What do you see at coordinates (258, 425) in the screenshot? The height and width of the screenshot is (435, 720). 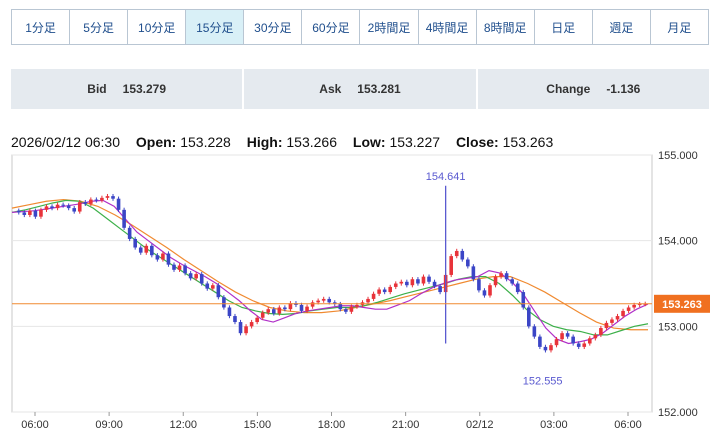 I see `x-tick-label: 15:00` at bounding box center [258, 425].